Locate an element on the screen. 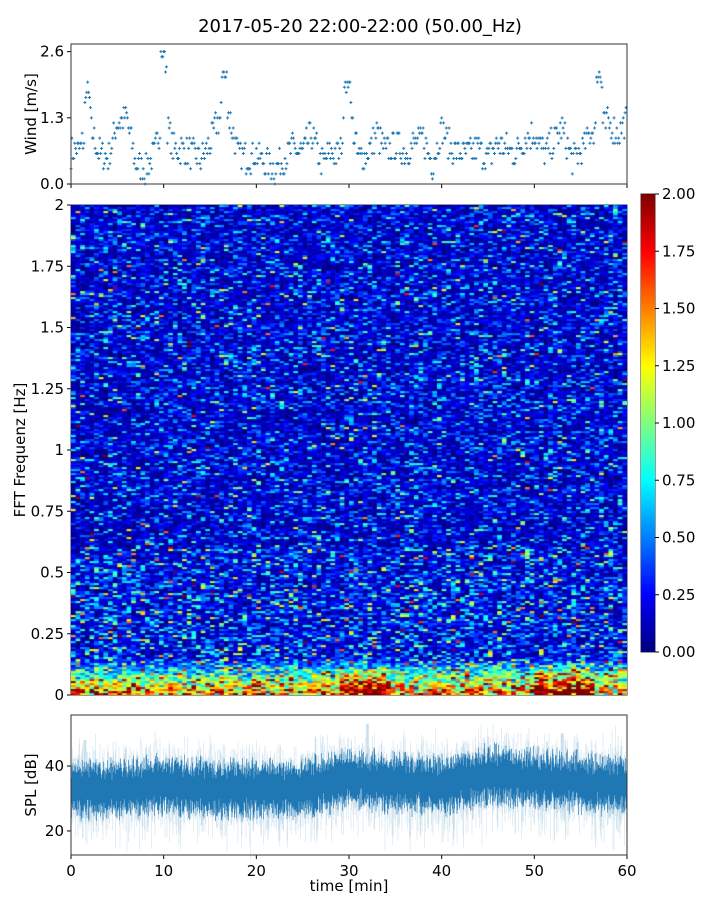 The width and height of the screenshot is (720, 900). y-axis-label: Wind [m/s] is located at coordinates (31, 114).